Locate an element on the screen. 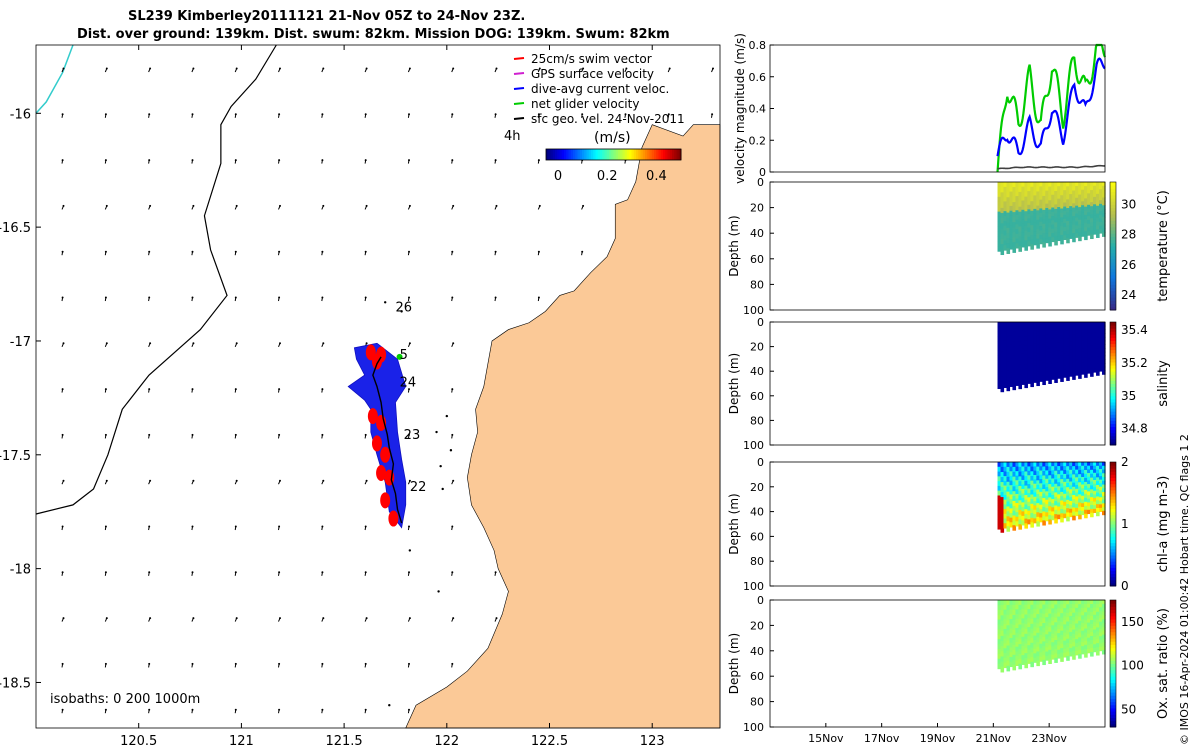  section-colorbar-tick-label: 26 is located at coordinates (1128, 265).